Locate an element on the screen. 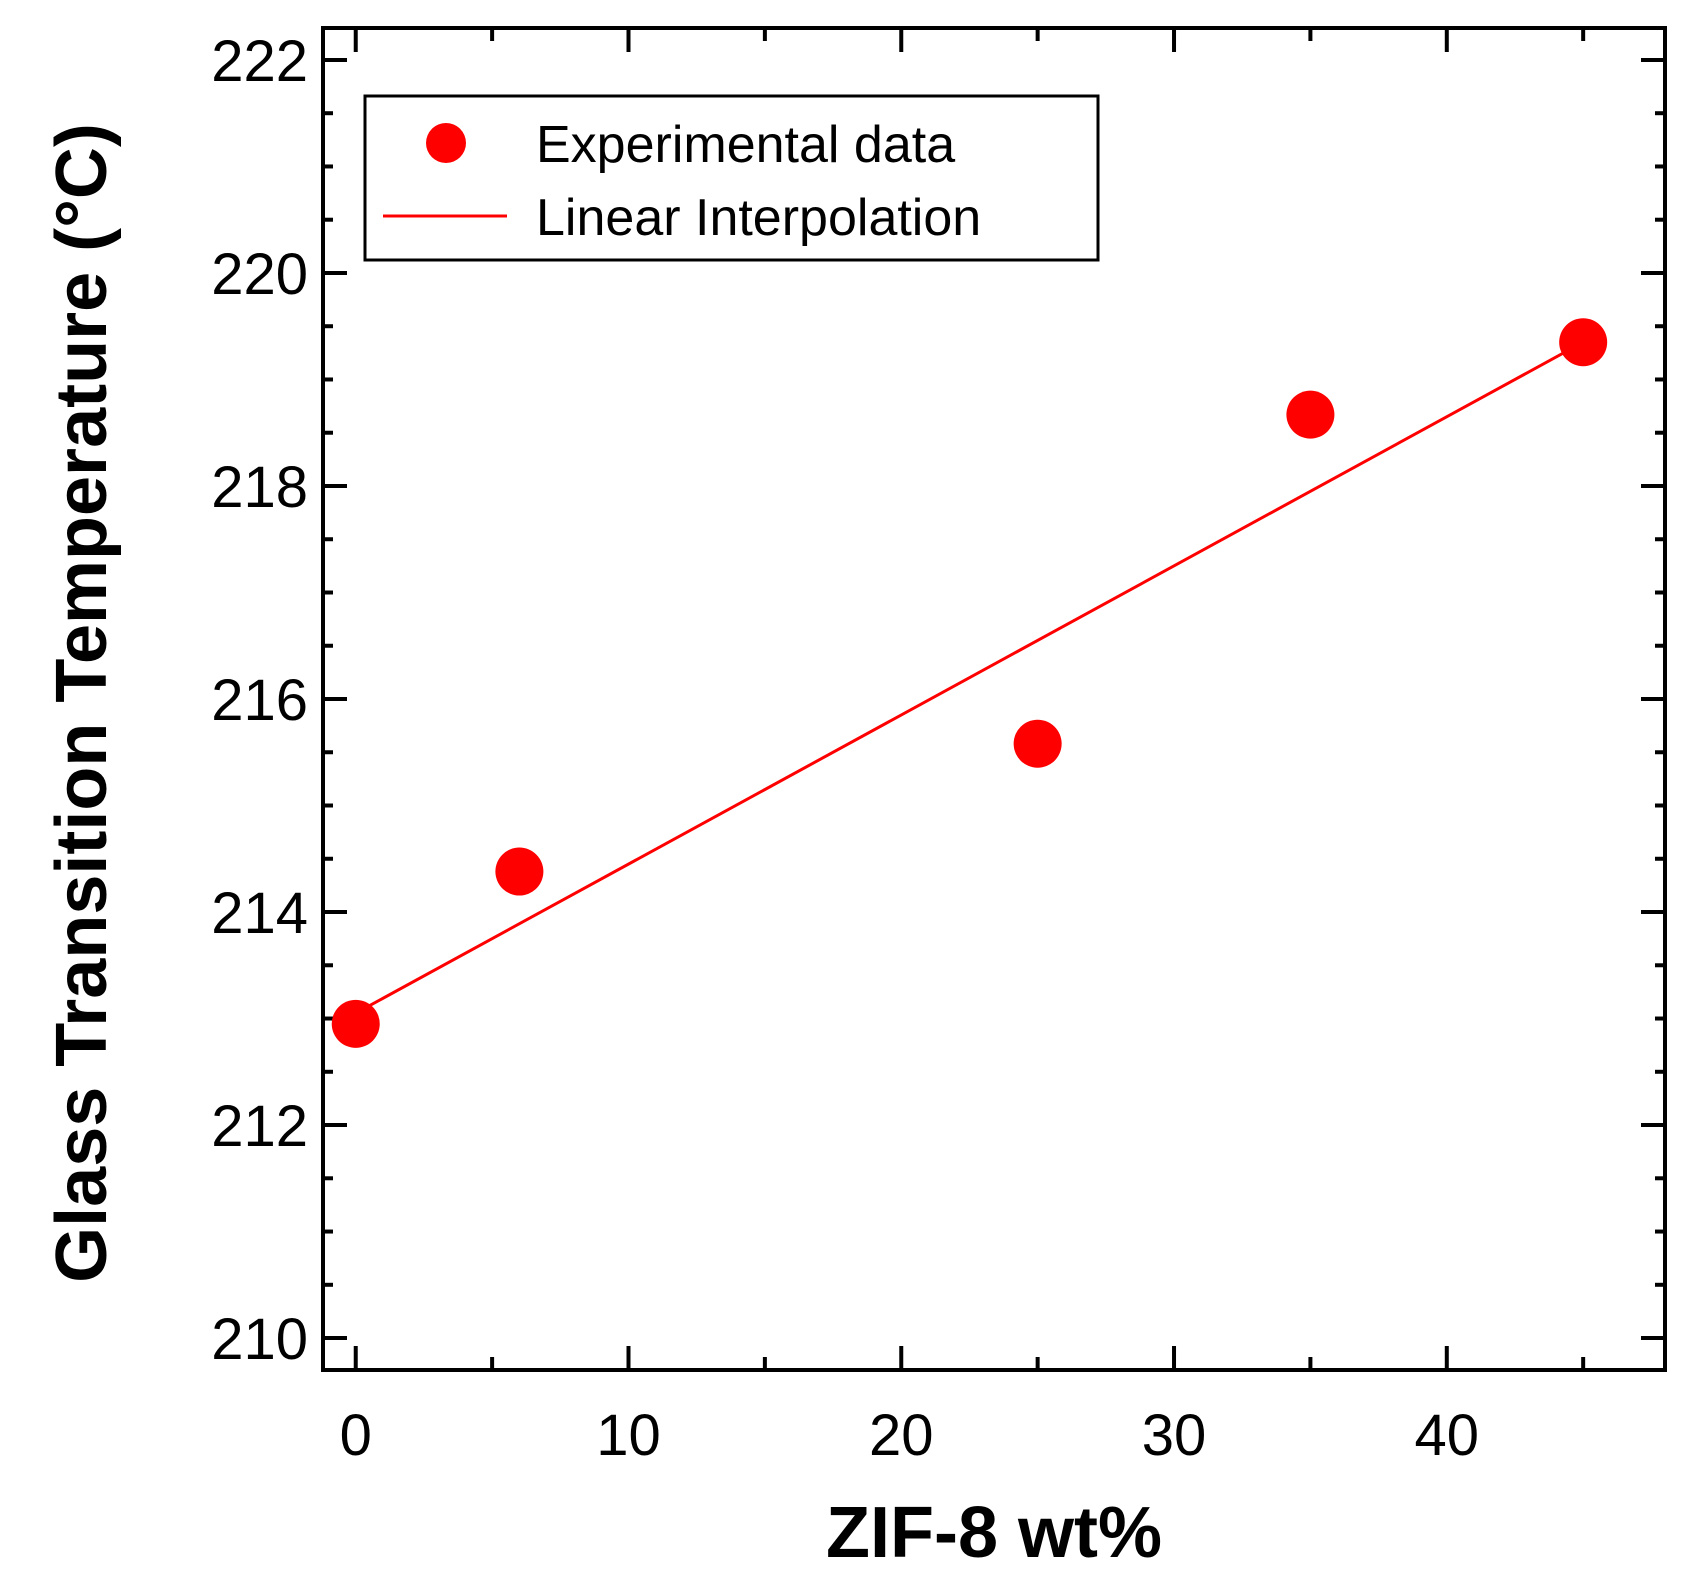 Image resolution: width=1695 pixels, height=1584 pixels. y-axis-title: Glass Transition Temperature (°C) is located at coordinates (82, 703).